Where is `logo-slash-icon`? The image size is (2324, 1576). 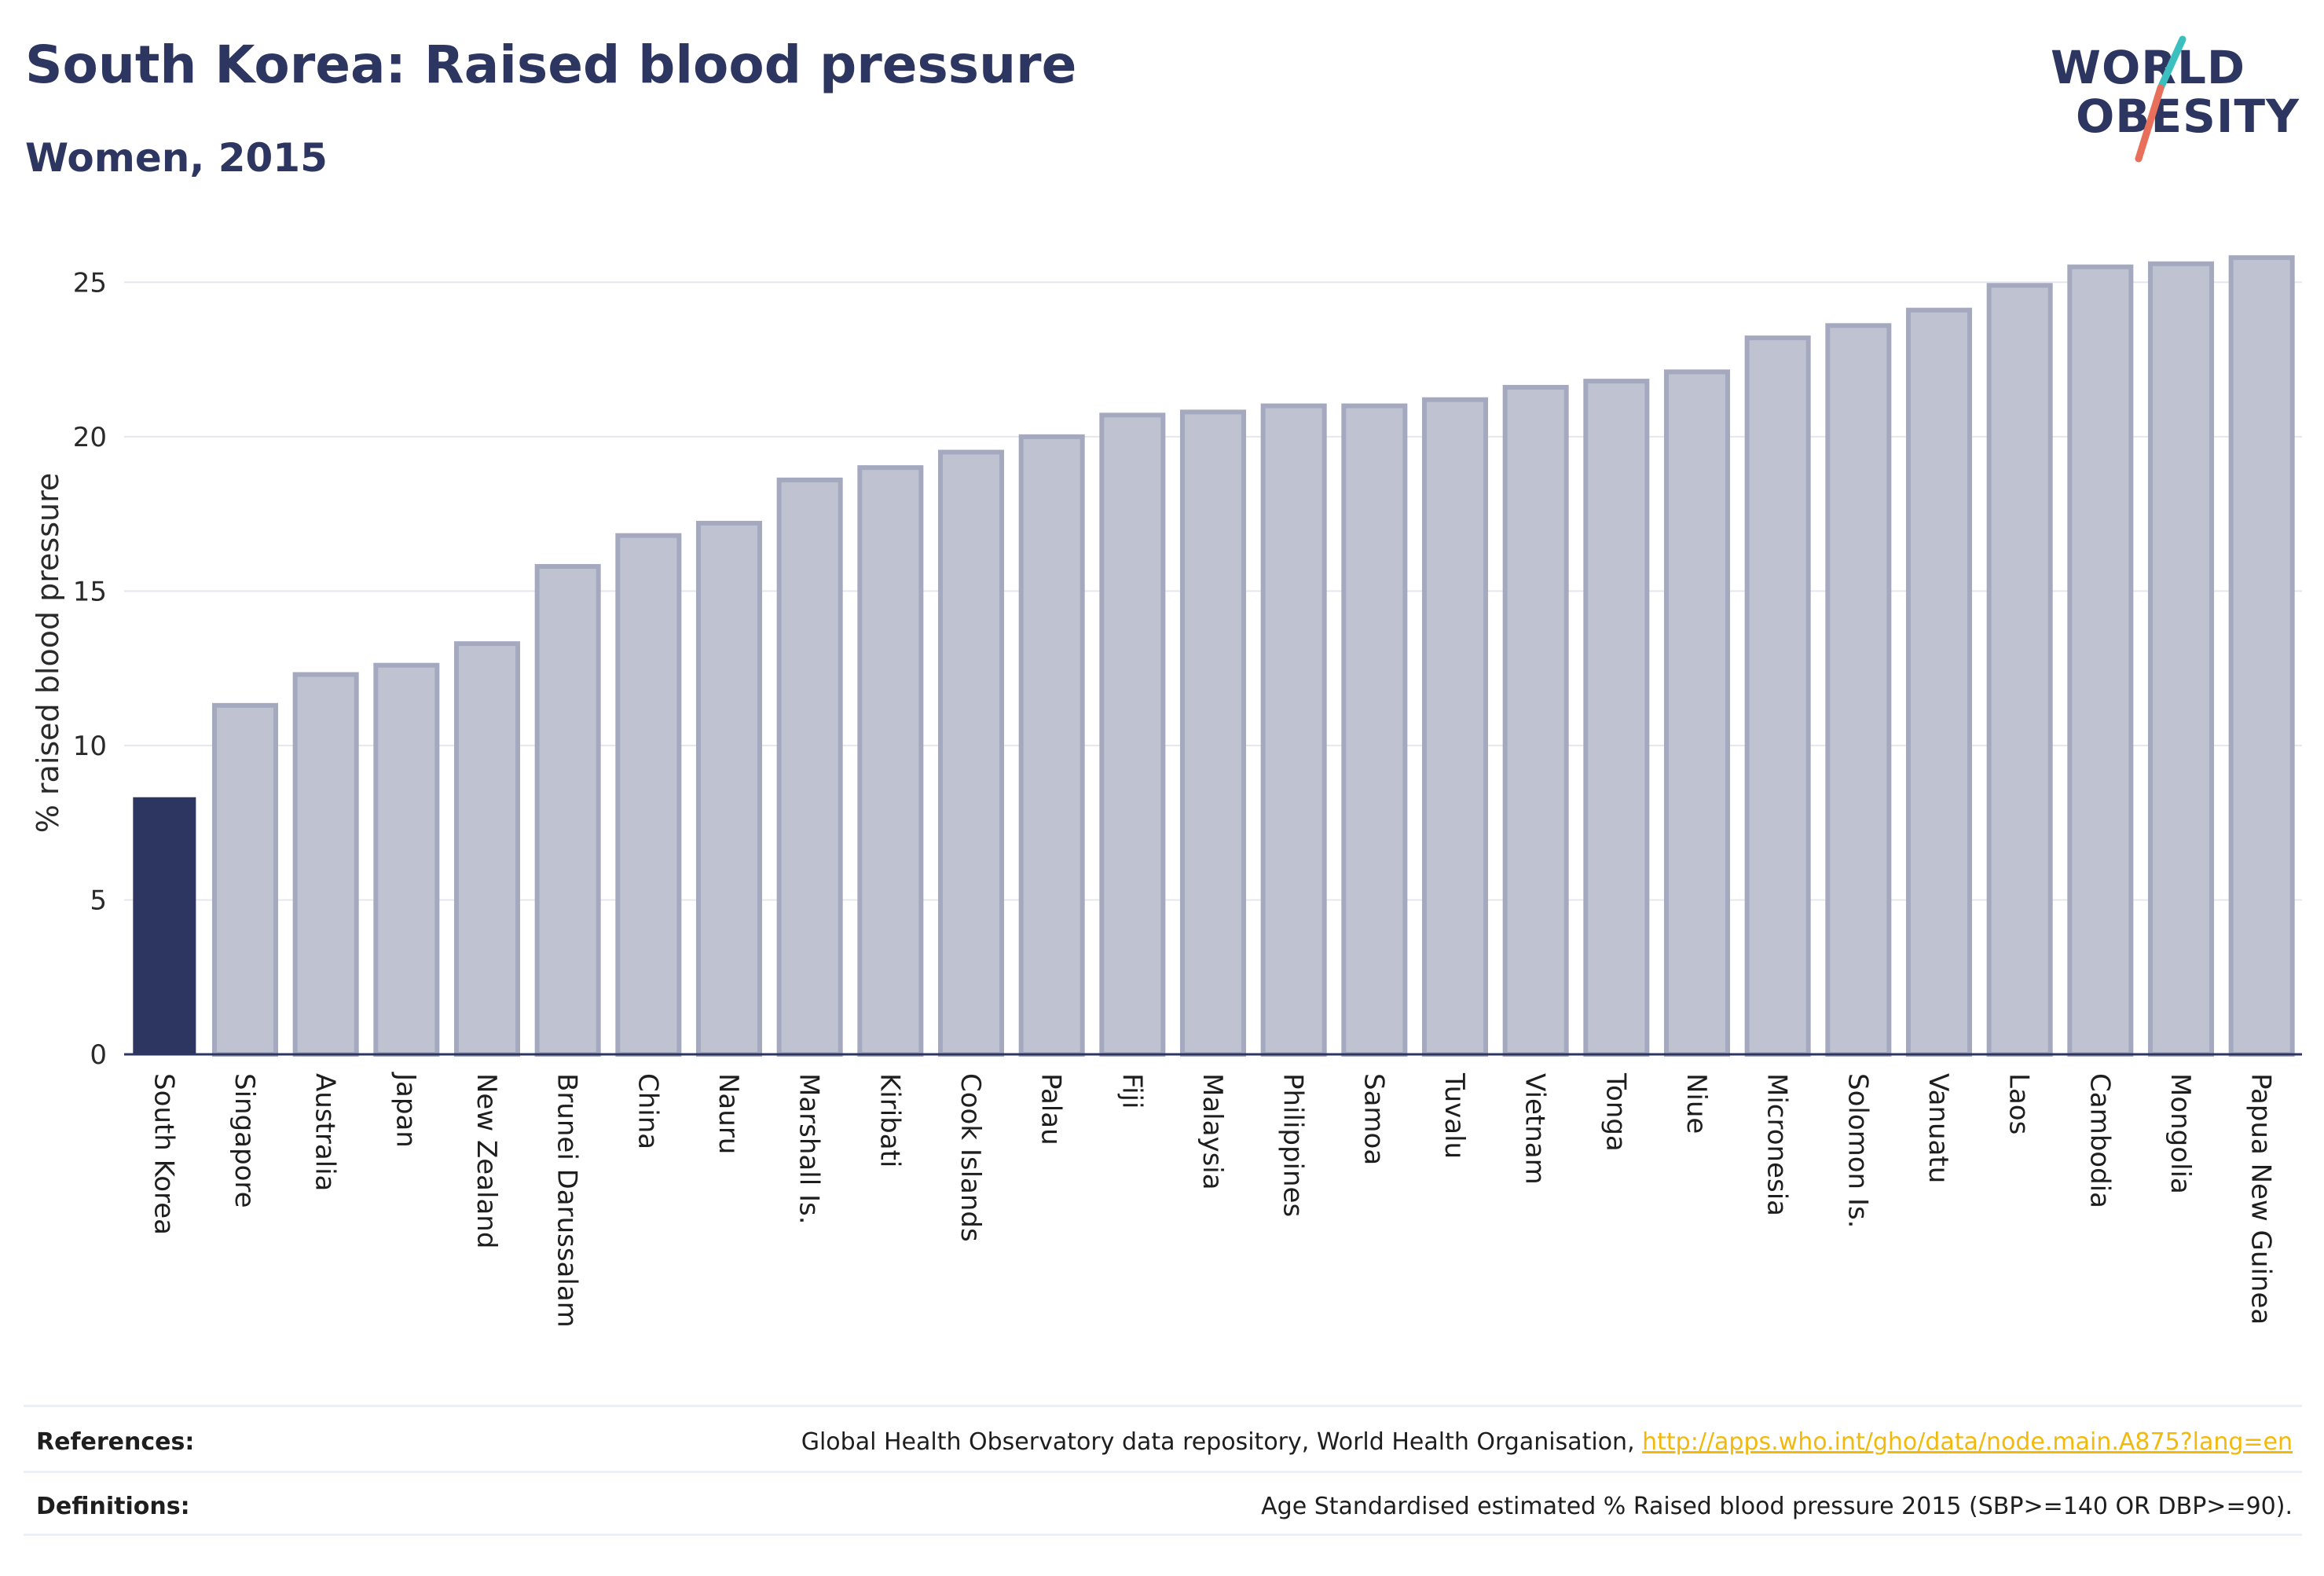
logo-slash-icon is located at coordinates (2161, 99).